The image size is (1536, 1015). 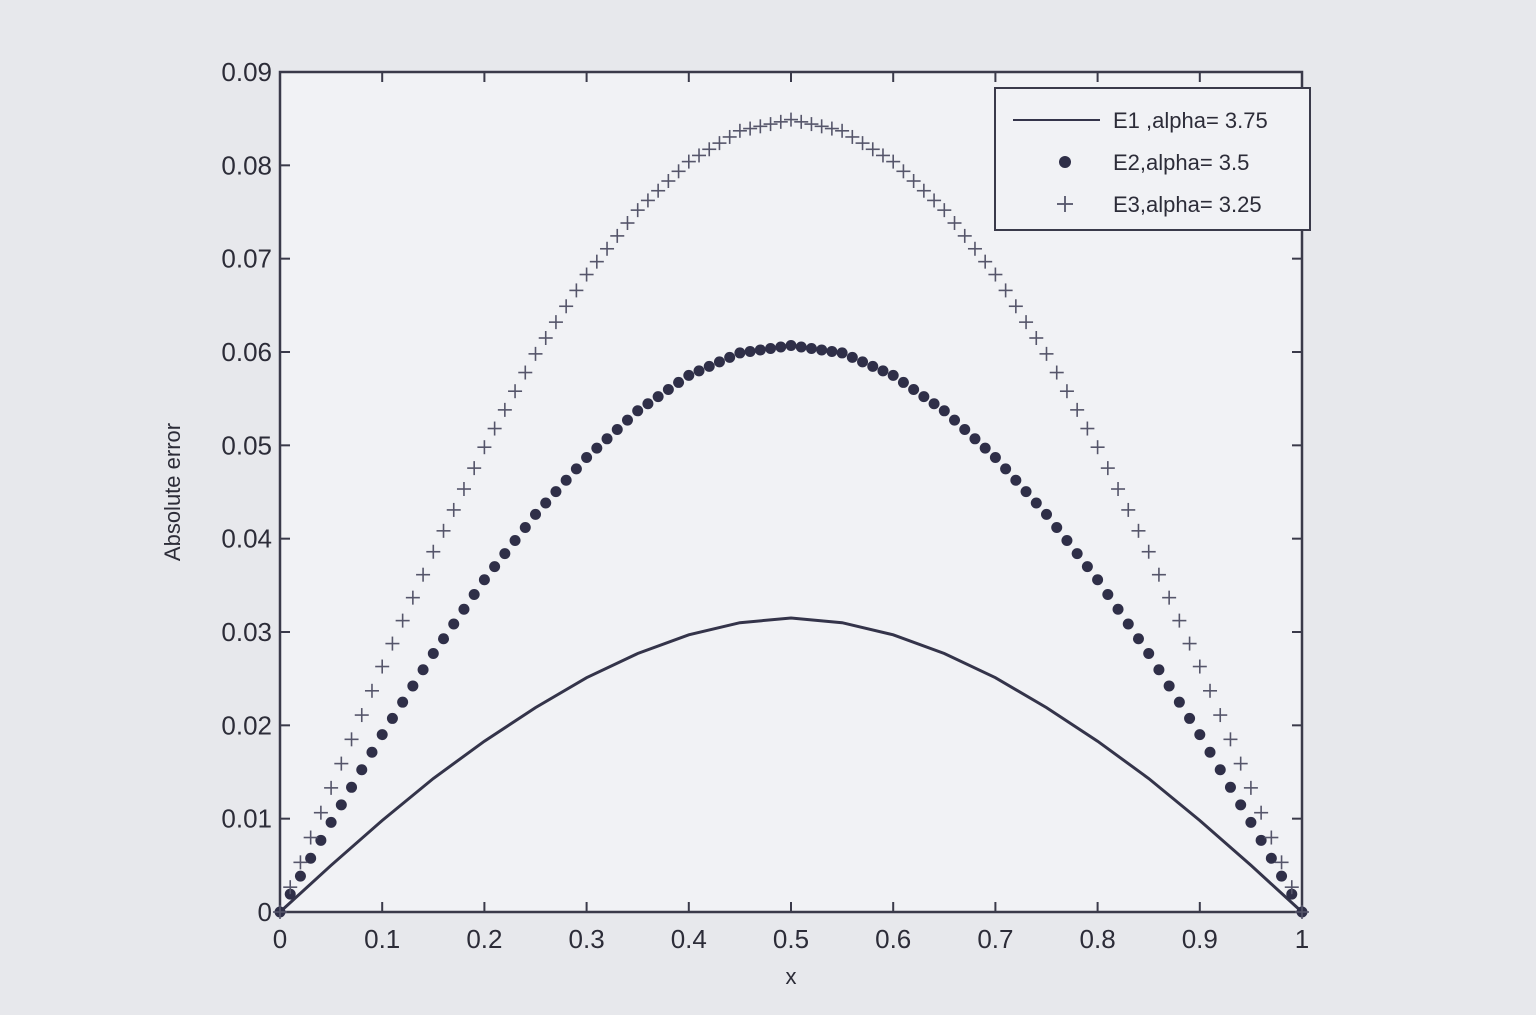 I want to click on y-tick-label: 0.05, so click(x=246, y=445).